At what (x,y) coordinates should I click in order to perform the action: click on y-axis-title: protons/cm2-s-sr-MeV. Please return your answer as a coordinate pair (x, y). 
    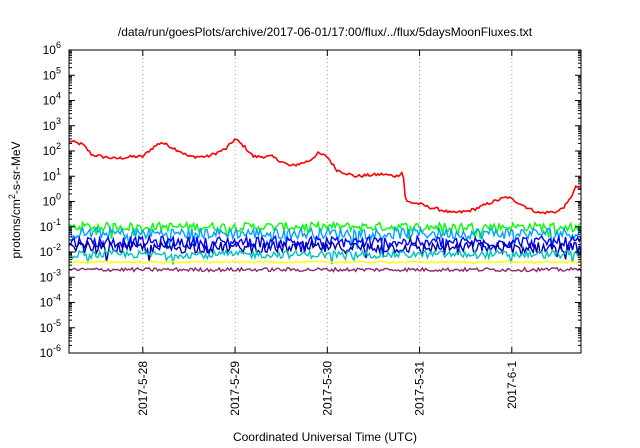
    Looking at the image, I should click on (15, 199).